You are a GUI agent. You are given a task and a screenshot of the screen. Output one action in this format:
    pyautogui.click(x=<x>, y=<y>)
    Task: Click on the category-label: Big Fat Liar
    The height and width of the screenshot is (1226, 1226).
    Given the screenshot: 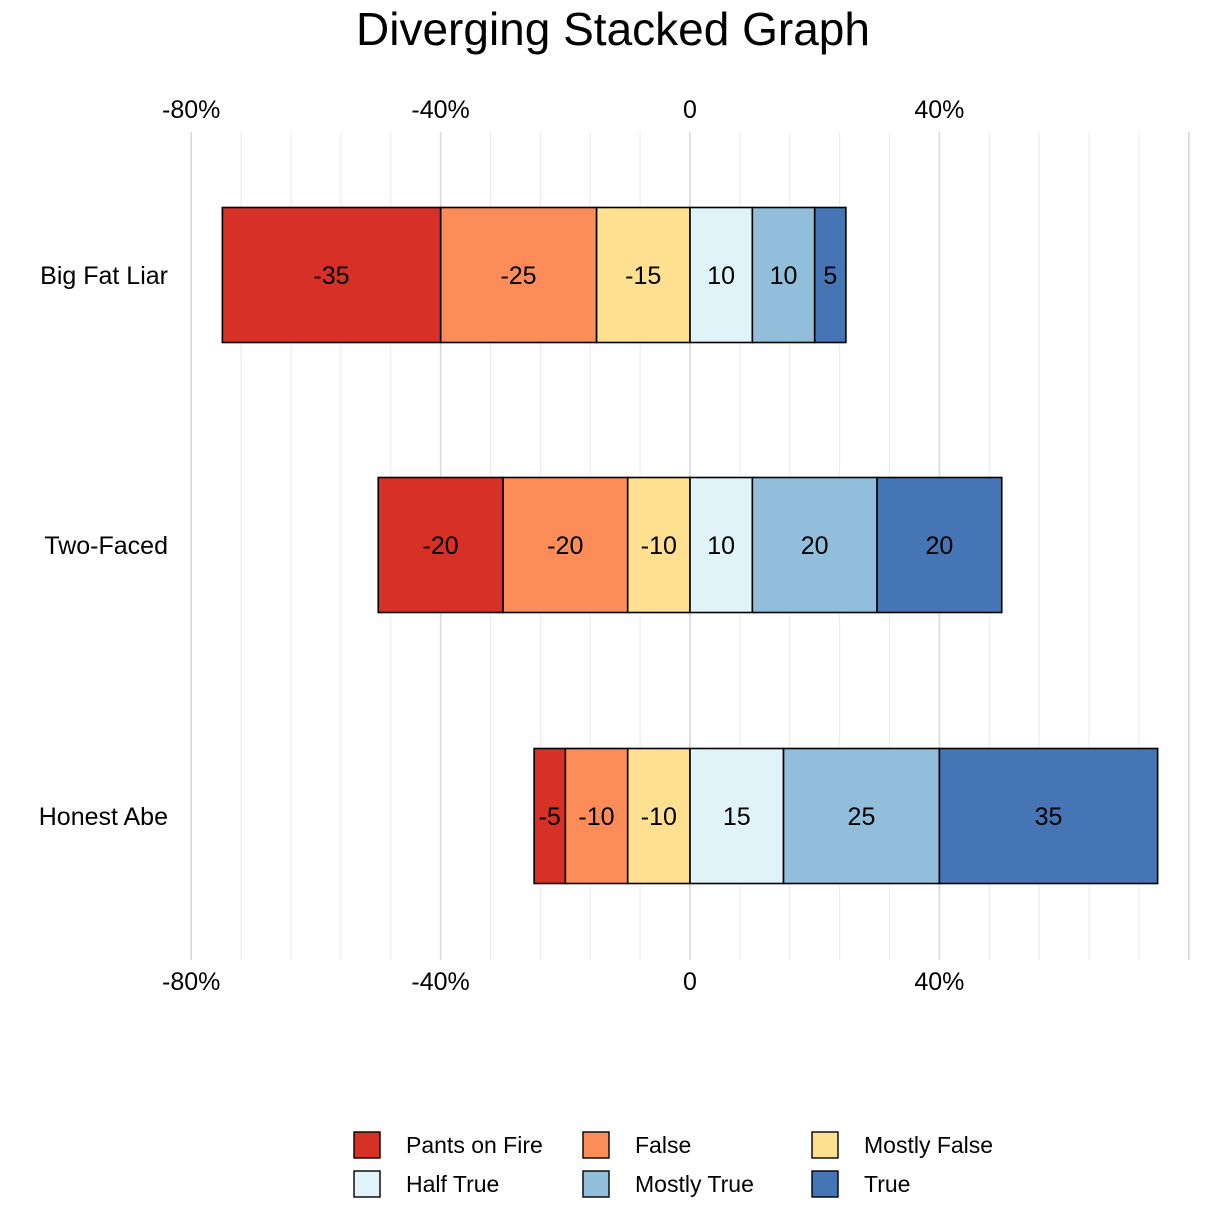 What is the action you would take?
    pyautogui.click(x=104, y=276)
    